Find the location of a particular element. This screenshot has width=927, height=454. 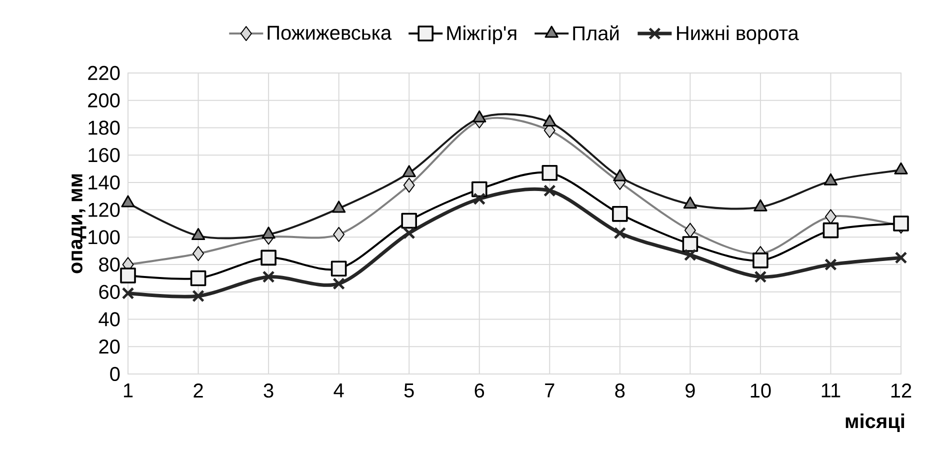

x-tick-label: 9 is located at coordinates (690, 391).